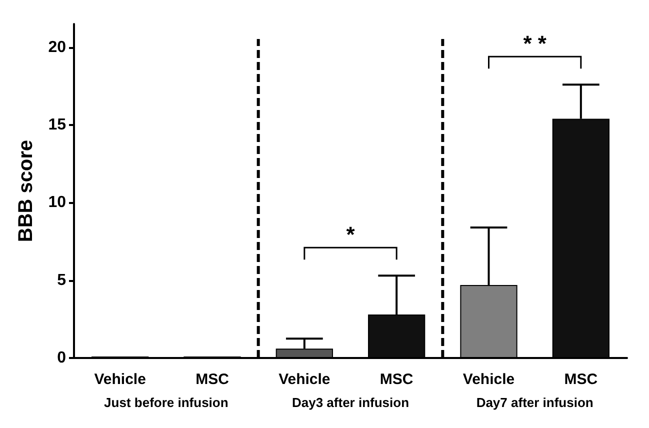 This screenshot has width=649, height=428. I want to click on y-tick-label: 20, so click(57, 47).